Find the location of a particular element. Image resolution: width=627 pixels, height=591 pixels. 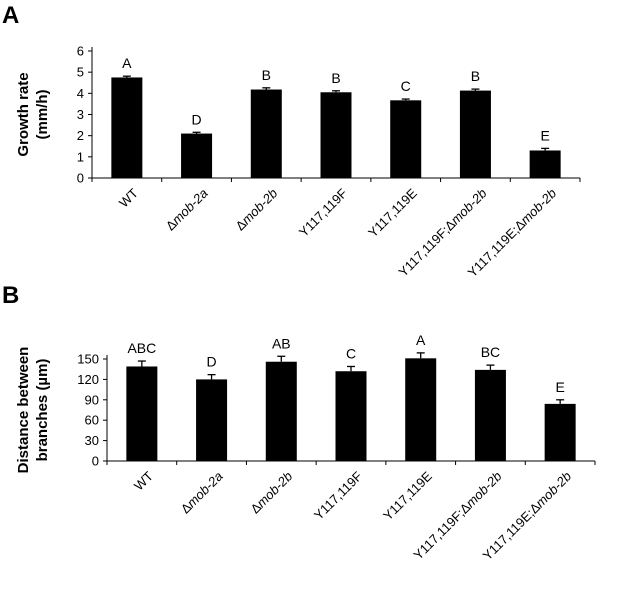

y-tick-label: 4 is located at coordinates (80, 93).